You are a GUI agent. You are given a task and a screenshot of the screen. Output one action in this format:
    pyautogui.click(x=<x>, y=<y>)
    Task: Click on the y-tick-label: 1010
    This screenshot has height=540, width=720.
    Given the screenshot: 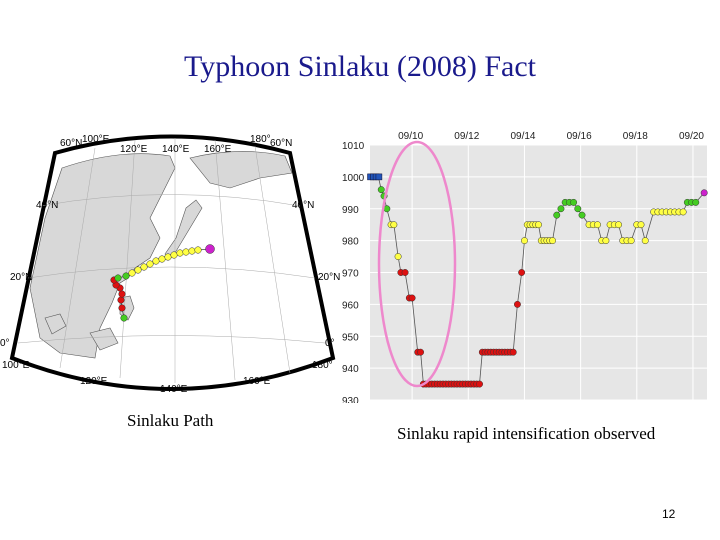 What is the action you would take?
    pyautogui.click(x=353, y=146)
    